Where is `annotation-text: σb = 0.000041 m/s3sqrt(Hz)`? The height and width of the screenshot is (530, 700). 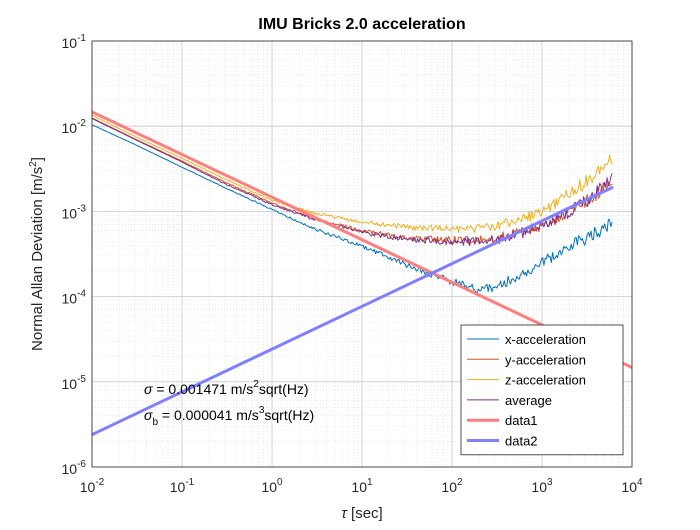 annotation-text: σb = 0.000041 m/s3sqrt(Hz) is located at coordinates (229, 416).